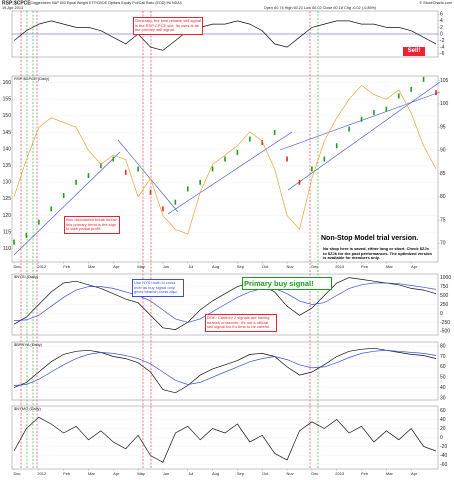  Describe the element at coordinates (443, 220) in the screenshot. I see `y2-tick-label: 75` at that location.